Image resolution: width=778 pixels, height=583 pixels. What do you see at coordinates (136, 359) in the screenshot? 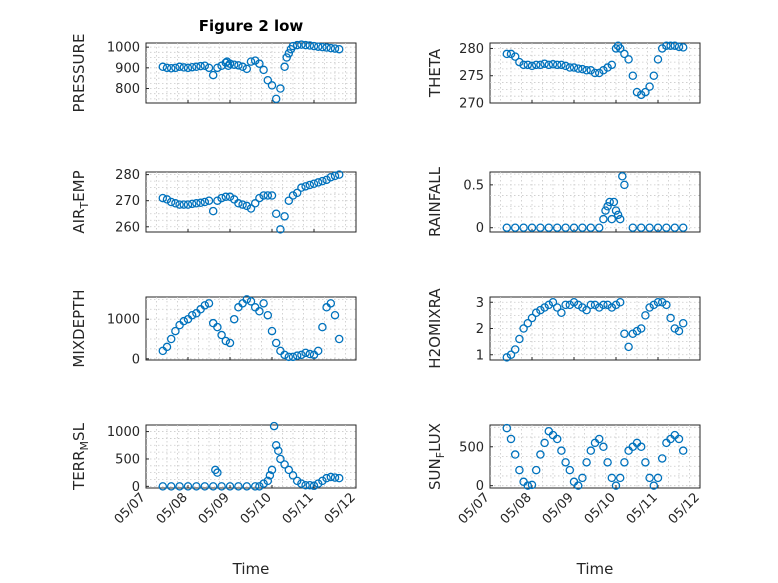
I see `y-tick-label: 0` at bounding box center [136, 359].